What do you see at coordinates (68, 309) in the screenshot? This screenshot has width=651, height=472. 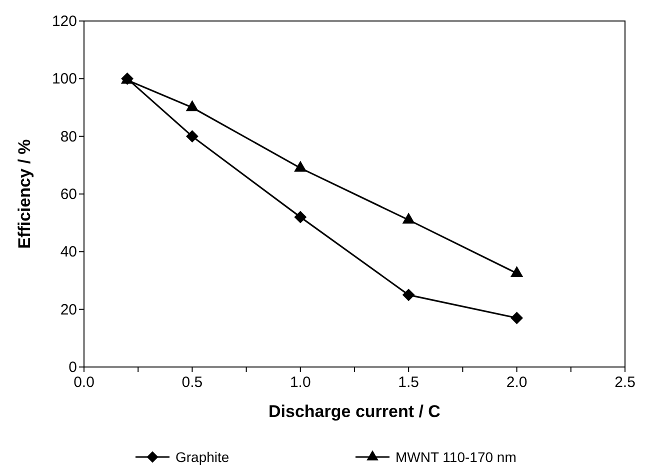 I see `y-tick-label: 20` at bounding box center [68, 309].